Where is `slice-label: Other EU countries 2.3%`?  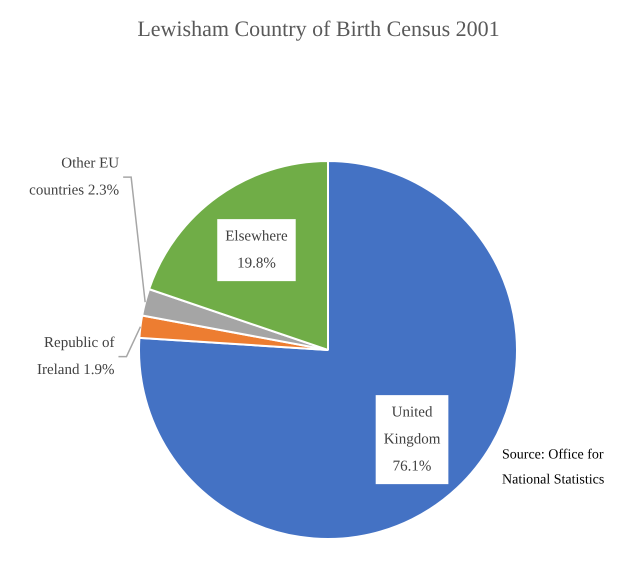 slice-label: Other EU countries 2.3% is located at coordinates (74, 177).